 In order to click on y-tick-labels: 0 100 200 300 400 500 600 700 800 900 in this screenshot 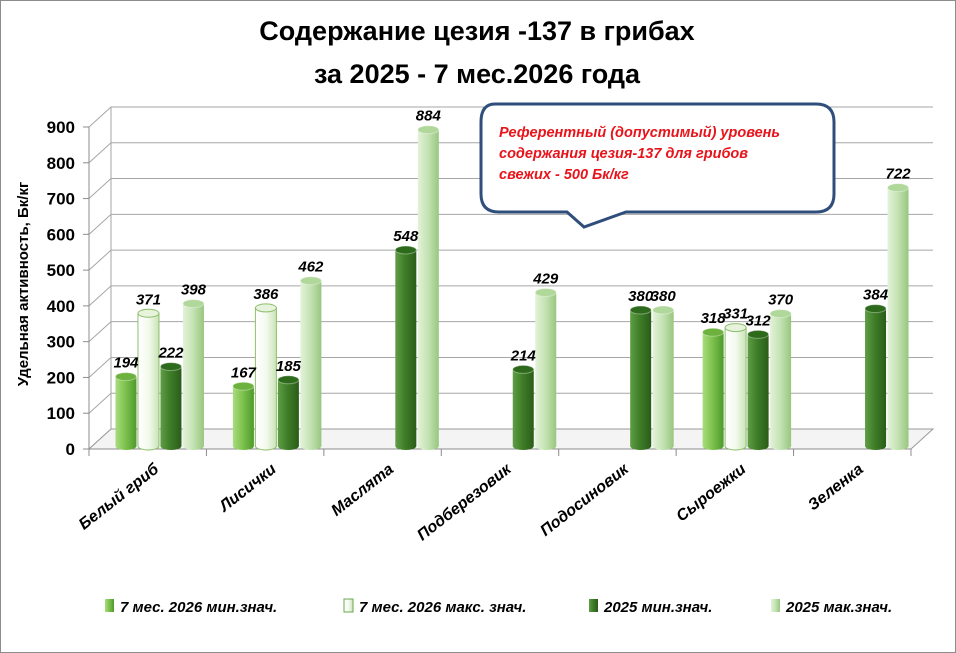, I will do `click(61, 288)`.